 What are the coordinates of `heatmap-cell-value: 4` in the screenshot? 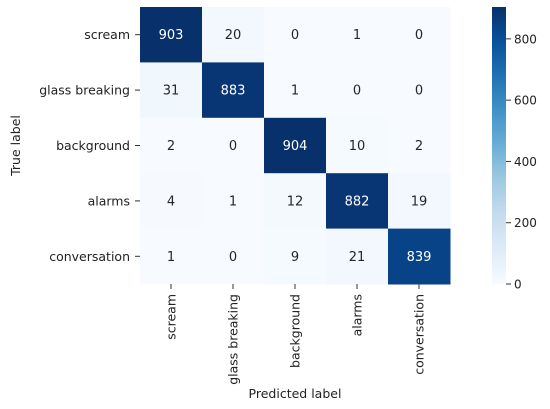 It's located at (171, 201).